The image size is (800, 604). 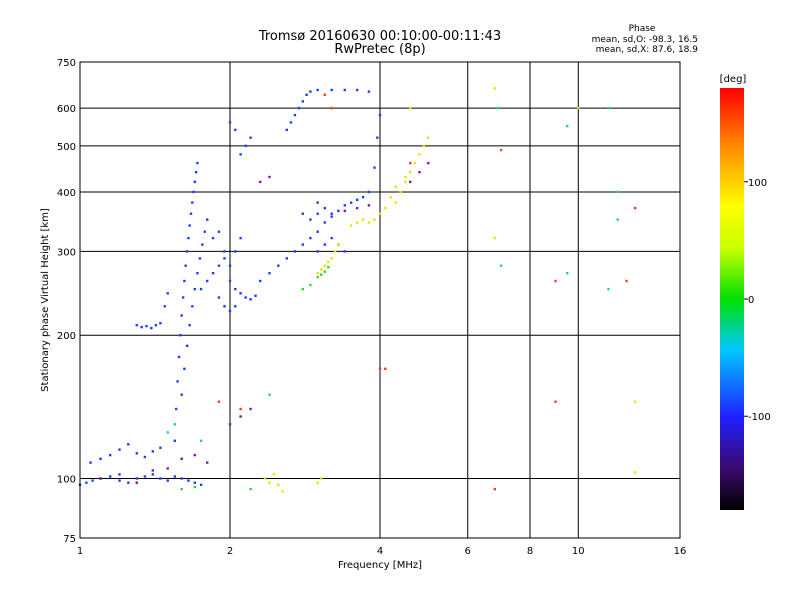 I want to click on phase-stat-x: mean, sd,X: 87.6, 18.9, so click(x=647, y=50).